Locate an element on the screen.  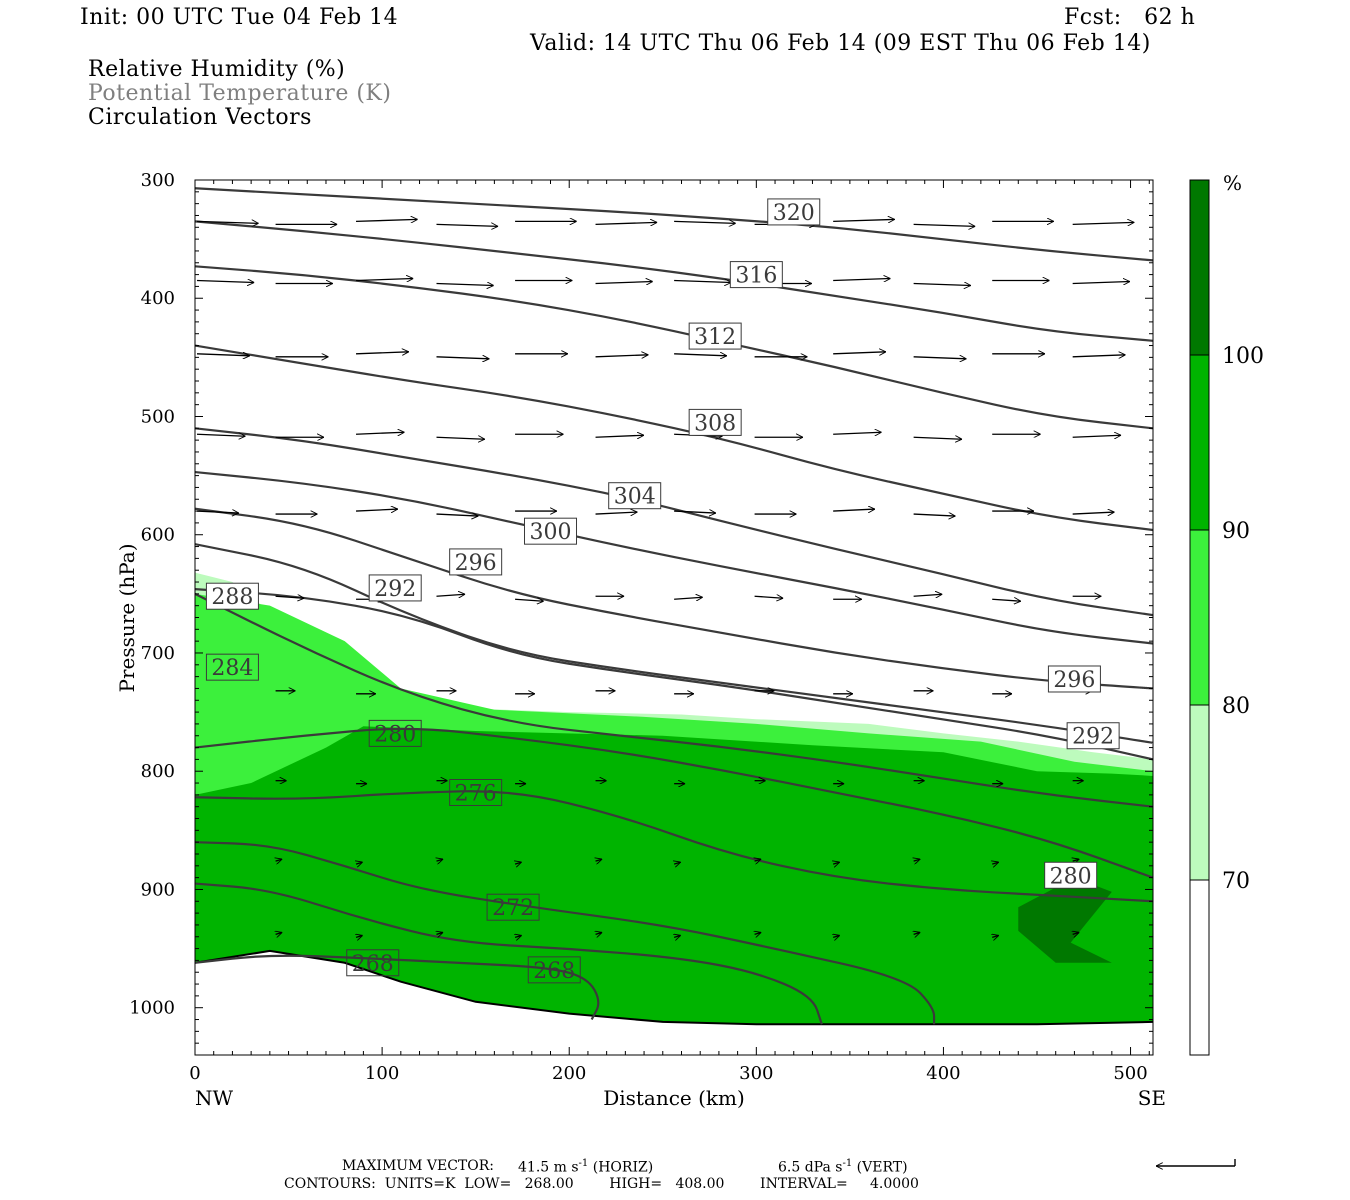
theta-label-text: 268 is located at coordinates (554, 971).